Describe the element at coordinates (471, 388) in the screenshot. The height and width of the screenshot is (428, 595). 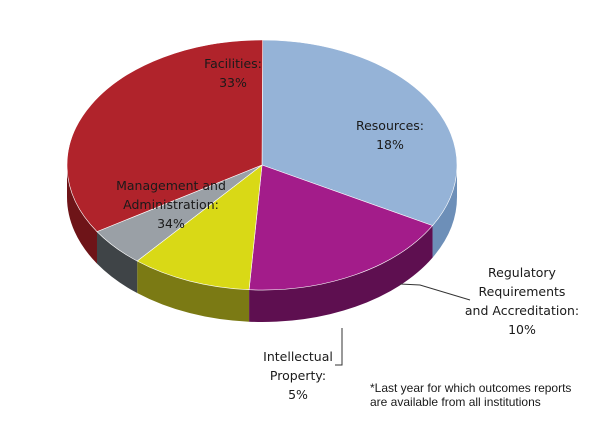
I see `footnote-line-1: *Last year for which outcomes reports` at that location.